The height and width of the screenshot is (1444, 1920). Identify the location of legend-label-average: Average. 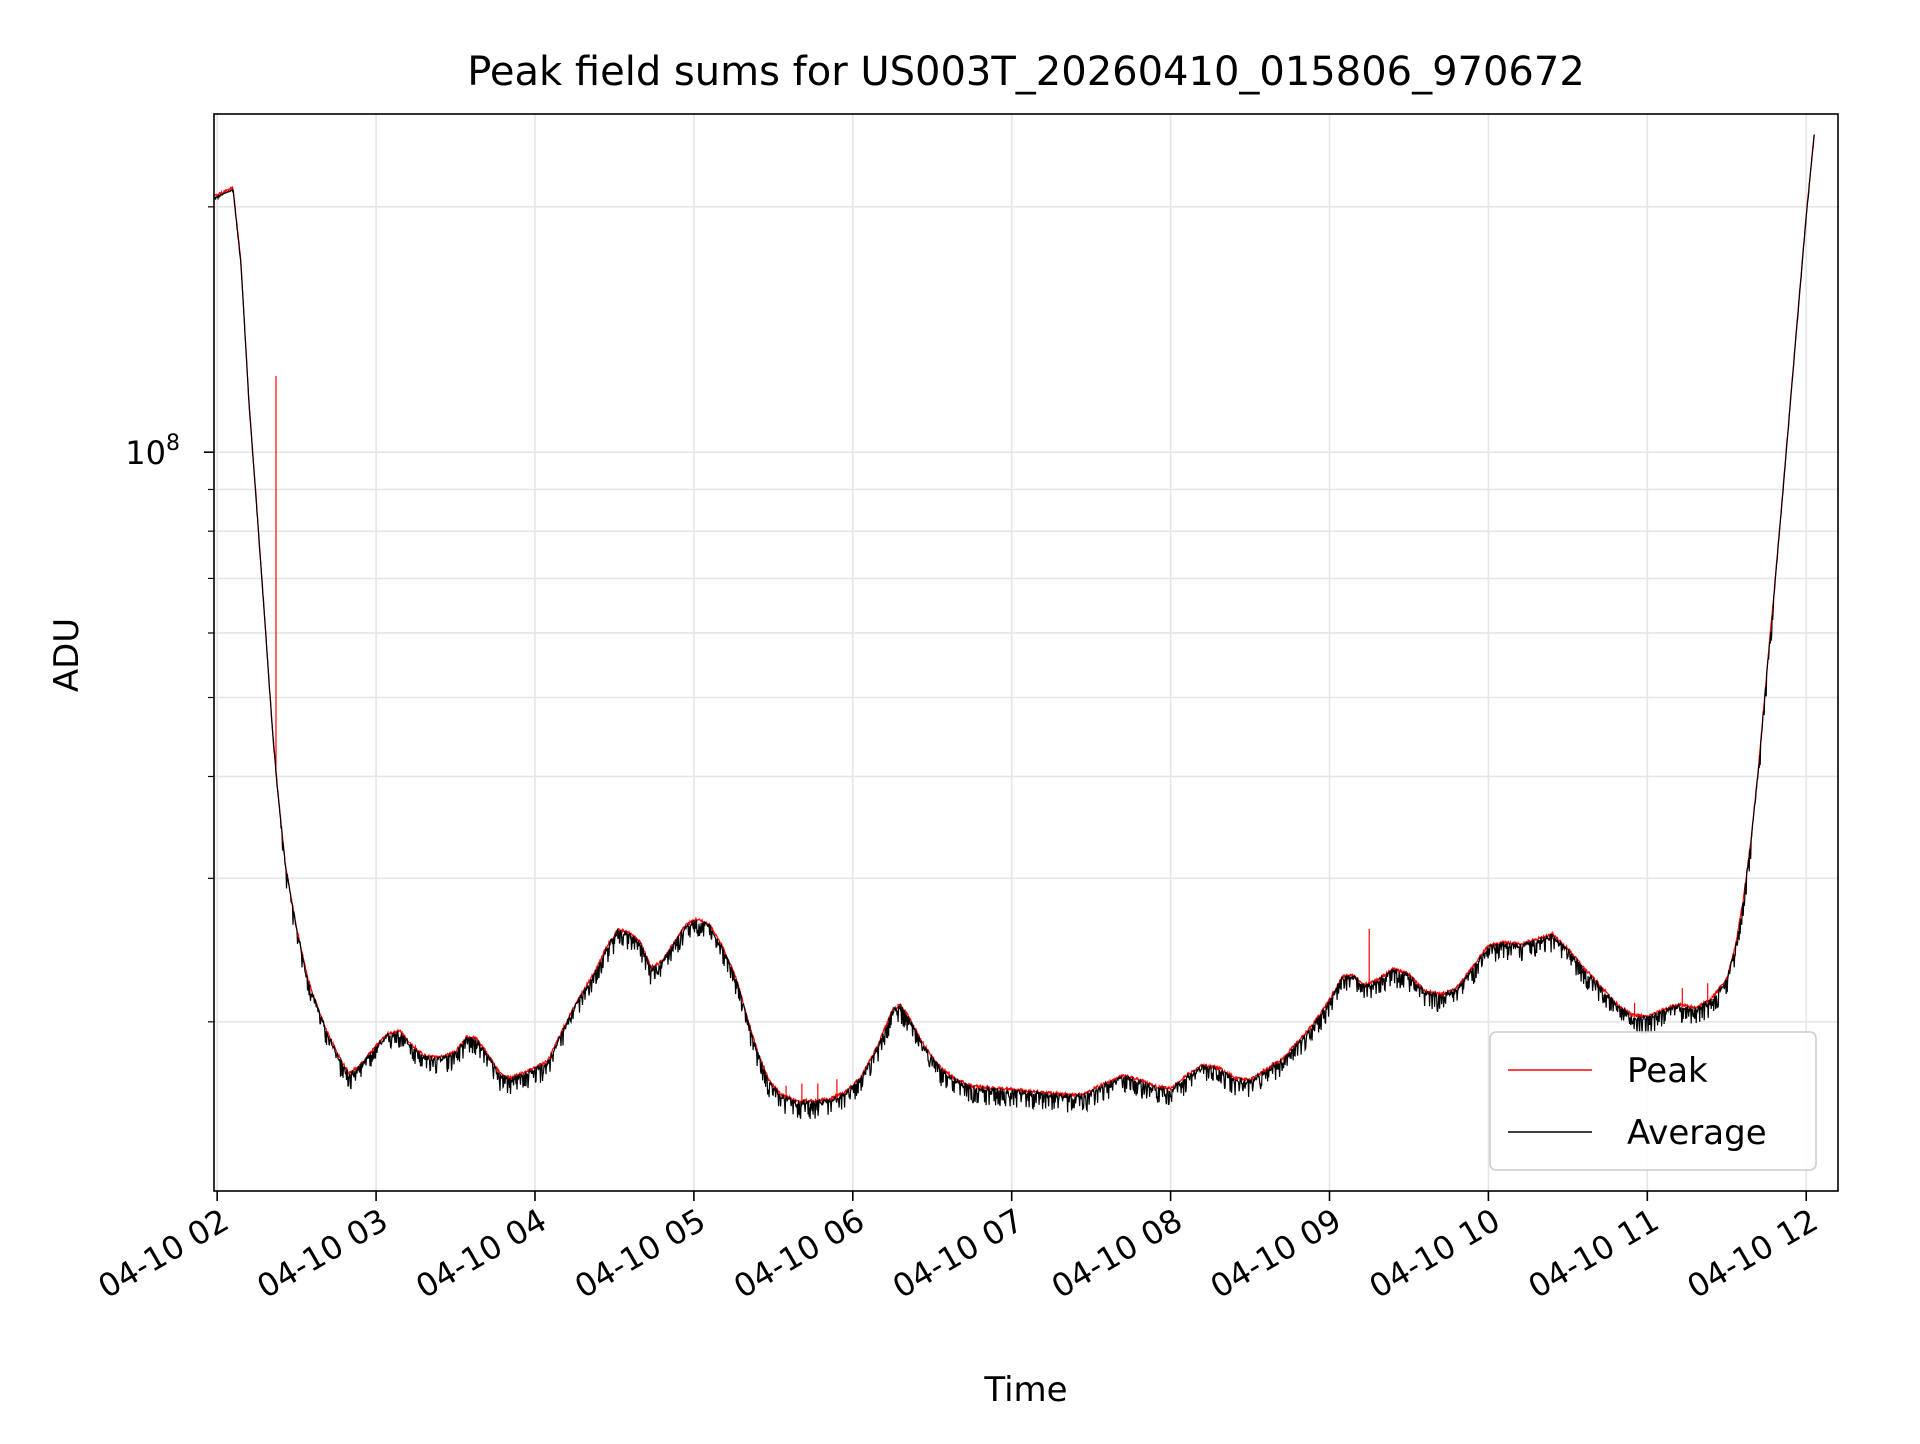
(1697, 1133).